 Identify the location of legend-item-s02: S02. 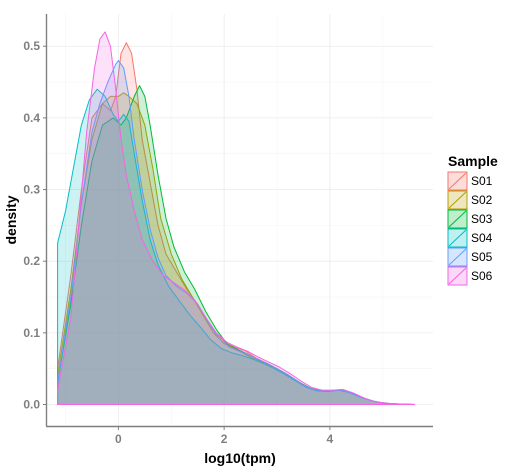
(470, 200).